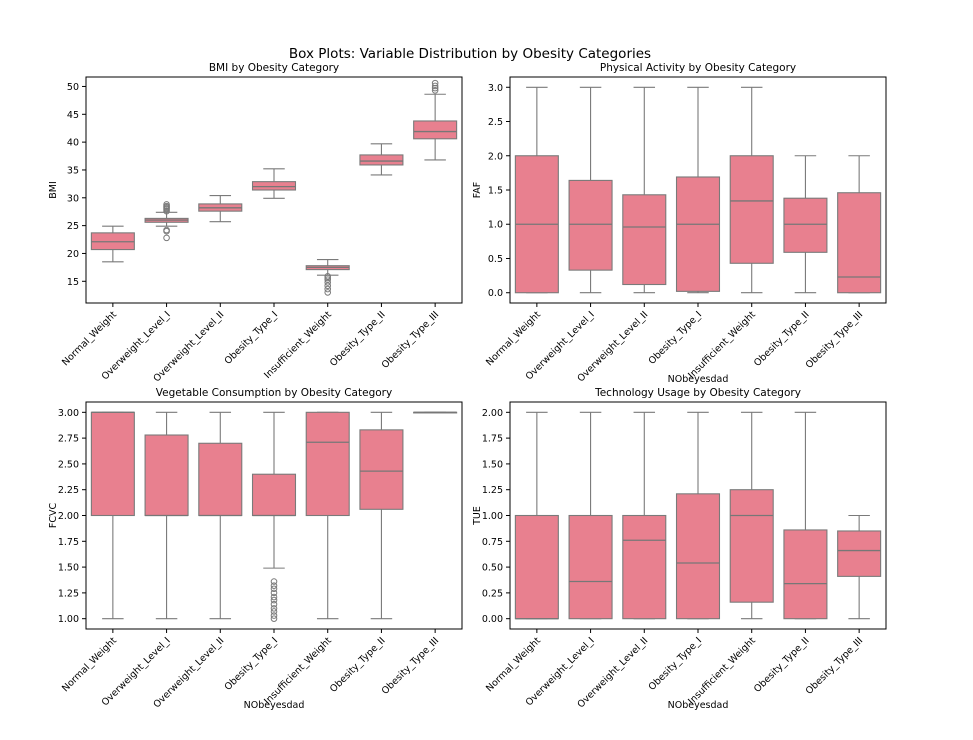 The height and width of the screenshot is (740, 973). Describe the element at coordinates (698, 68) in the screenshot. I see `chart-title: Physical Activity by Obesity Category` at that location.